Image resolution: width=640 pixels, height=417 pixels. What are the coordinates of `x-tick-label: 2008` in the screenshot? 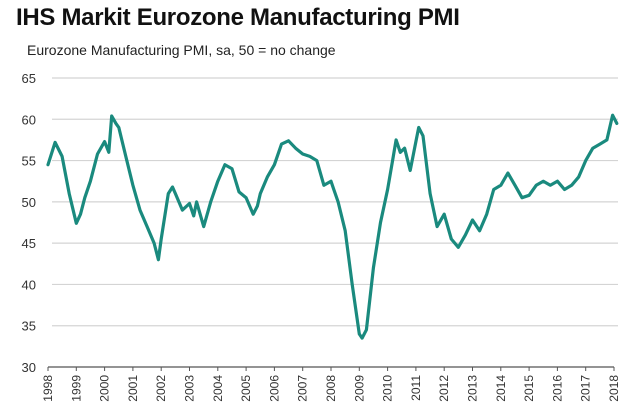 It's located at (331, 388).